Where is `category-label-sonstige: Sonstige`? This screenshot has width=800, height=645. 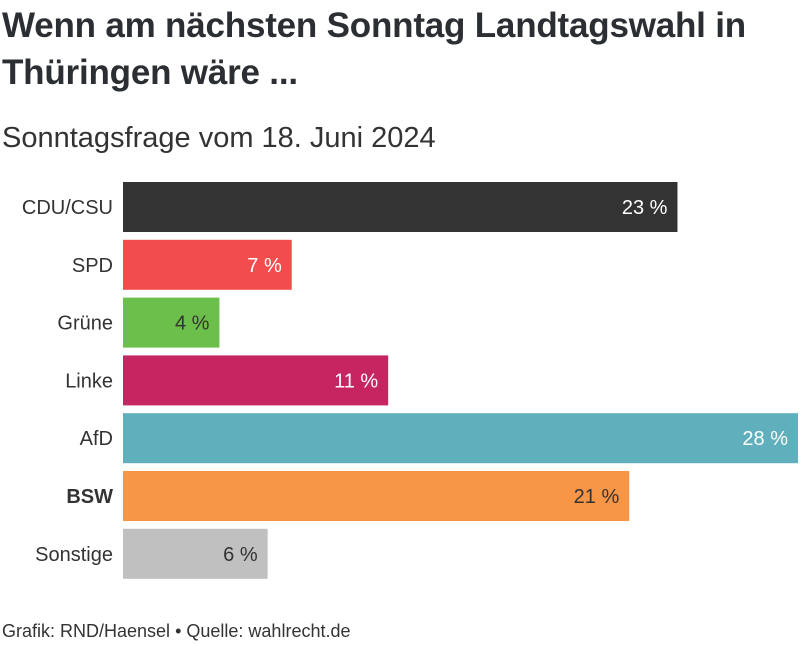 category-label-sonstige: Sonstige is located at coordinates (74, 555).